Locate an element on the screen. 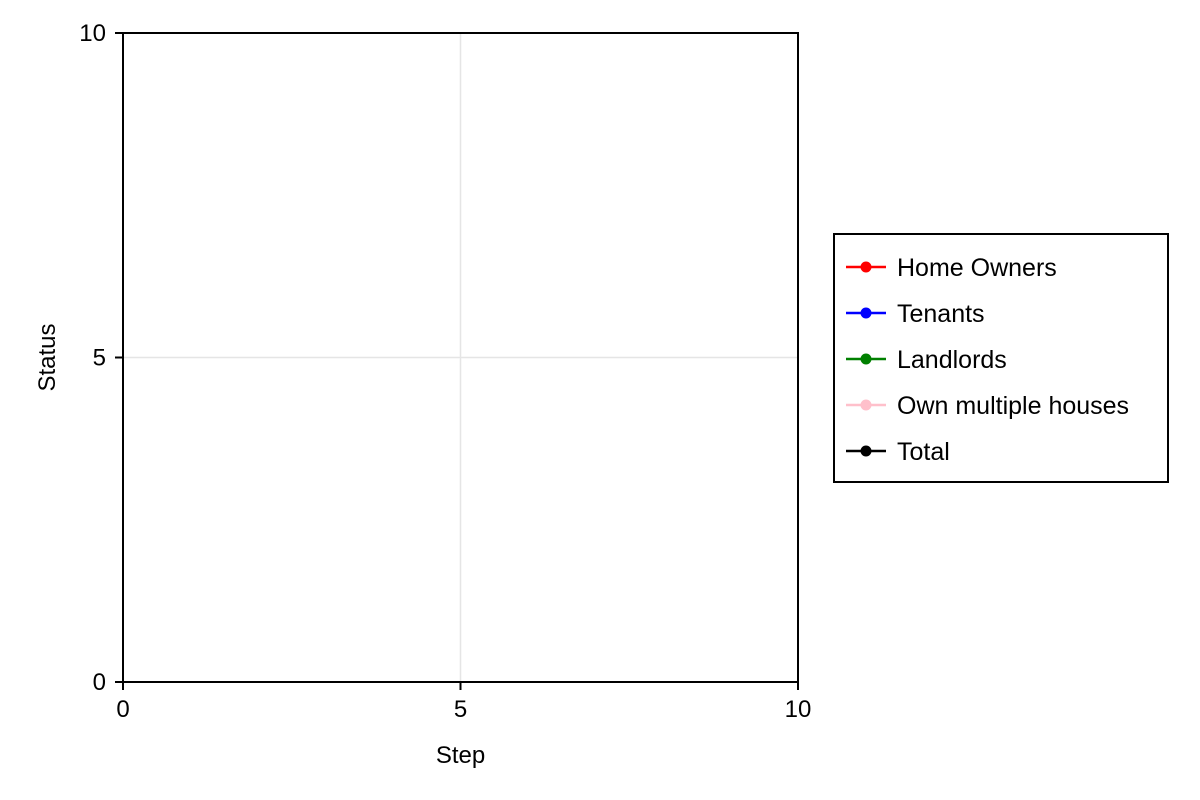  x-axis-label: Step is located at coordinates (460, 755).